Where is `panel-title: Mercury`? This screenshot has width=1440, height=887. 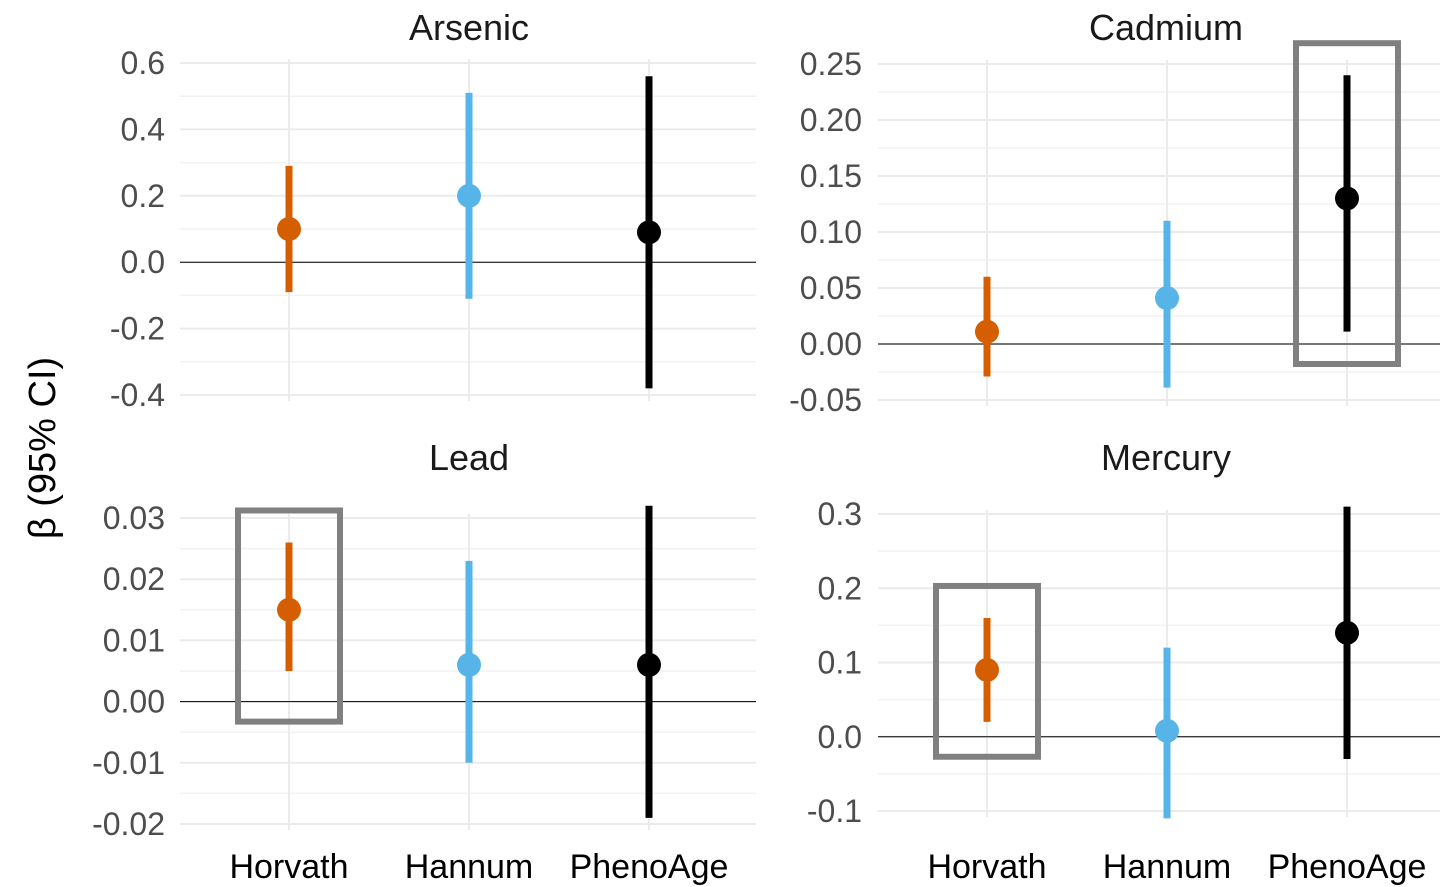 panel-title: Mercury is located at coordinates (1166, 457).